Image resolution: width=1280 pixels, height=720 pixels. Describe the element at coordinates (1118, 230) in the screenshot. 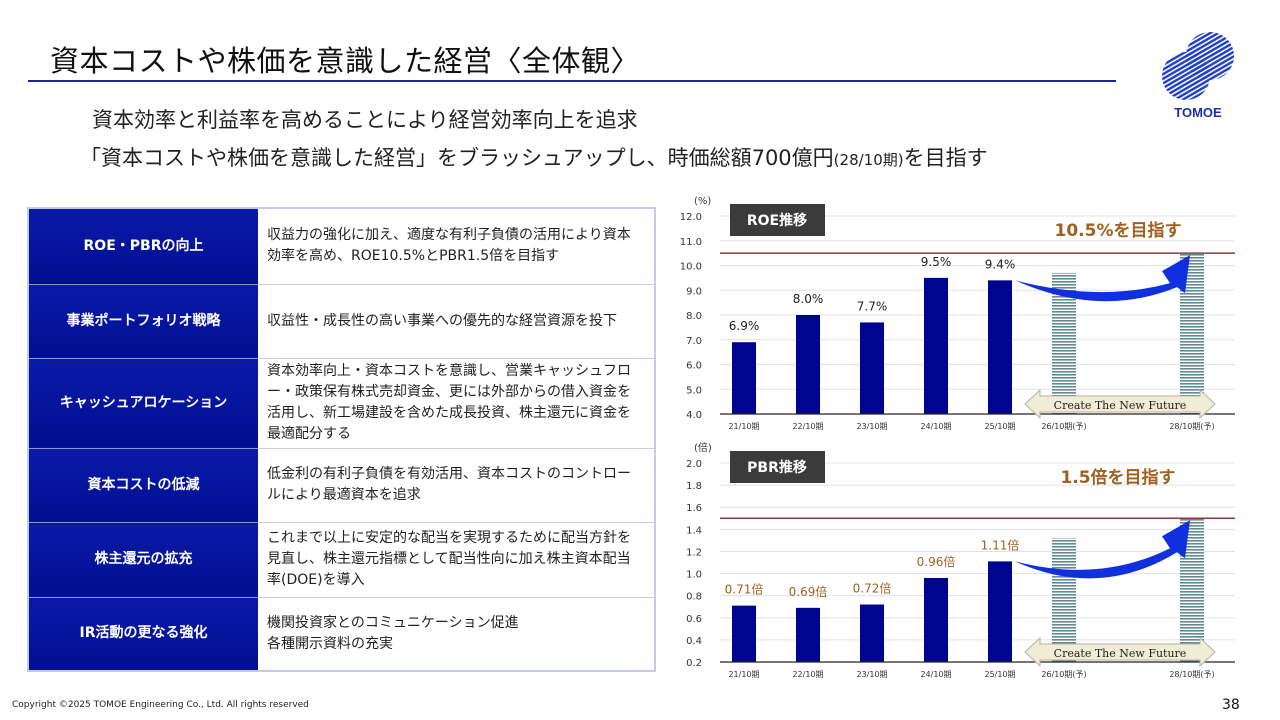

I see `target-label: 10.5%を目指す` at that location.